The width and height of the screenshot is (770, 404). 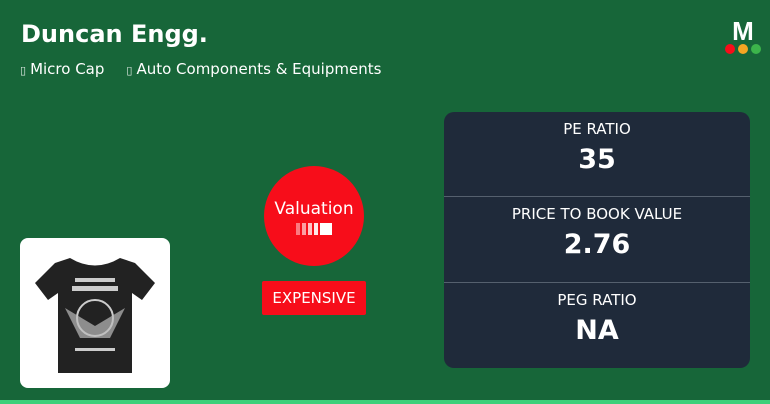 I want to click on brand-logo: M, so click(x=743, y=36).